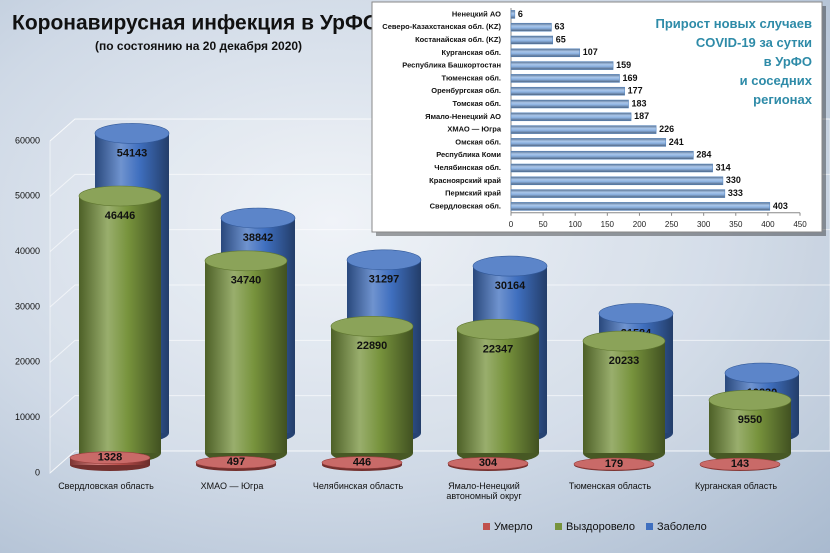 The width and height of the screenshot is (830, 553). I want to click on x-tick-label: Ямало-Ненецкий автономный округ, so click(484, 491).